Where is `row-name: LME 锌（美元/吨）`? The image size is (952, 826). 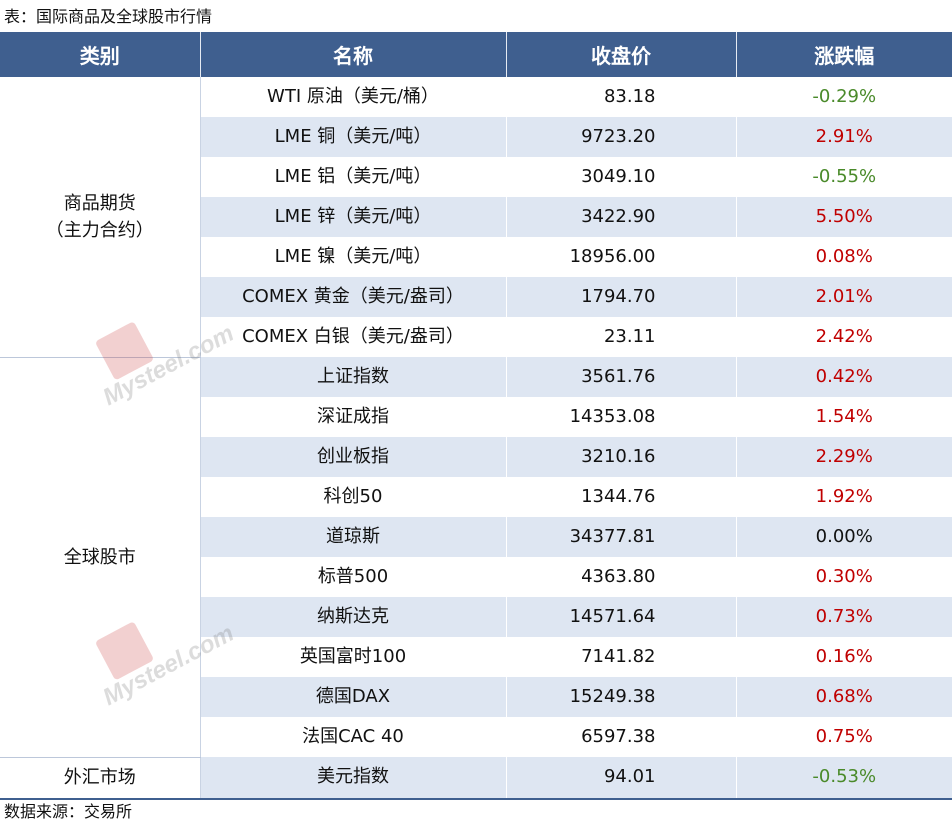 row-name: LME 锌（美元/吨） is located at coordinates (353, 217).